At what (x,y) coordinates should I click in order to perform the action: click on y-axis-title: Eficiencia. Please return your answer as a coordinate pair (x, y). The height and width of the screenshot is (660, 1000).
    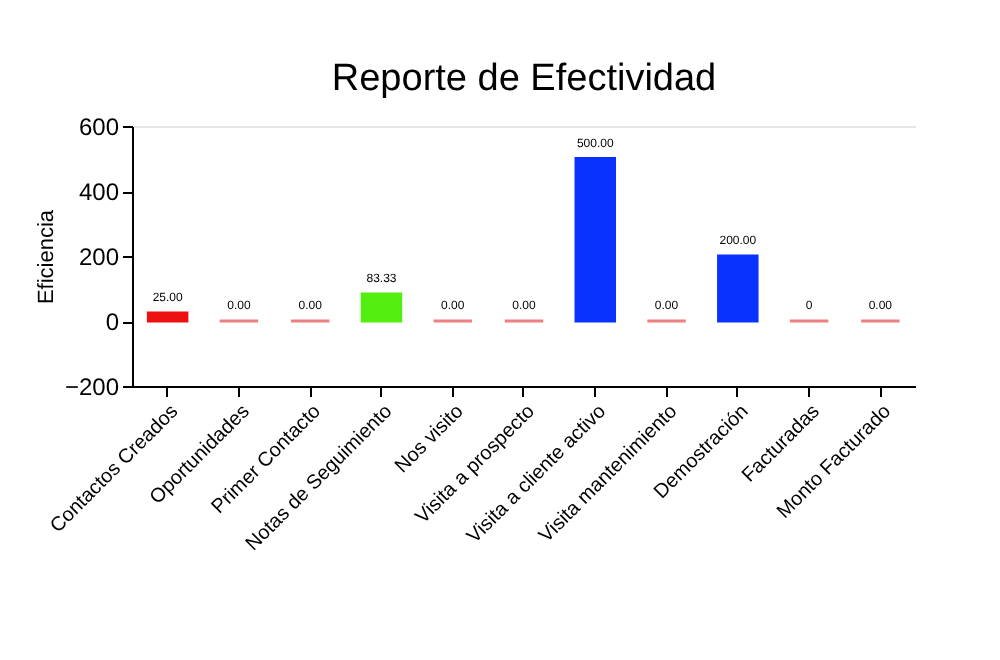
    Looking at the image, I should click on (46, 256).